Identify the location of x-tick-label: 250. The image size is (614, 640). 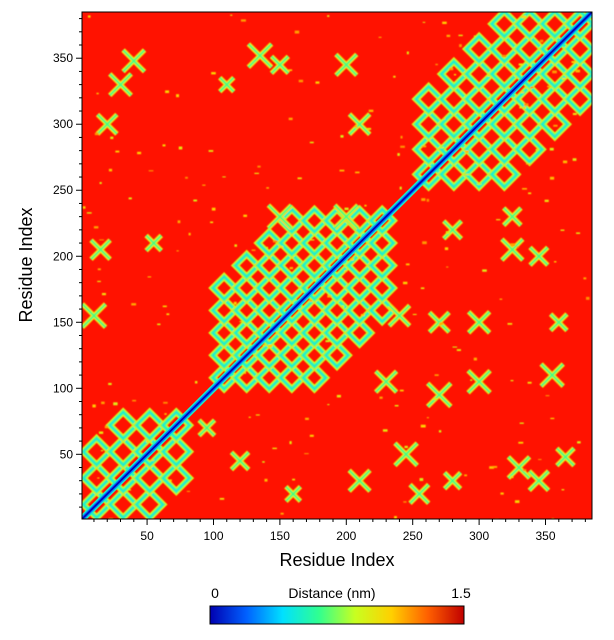
(413, 536).